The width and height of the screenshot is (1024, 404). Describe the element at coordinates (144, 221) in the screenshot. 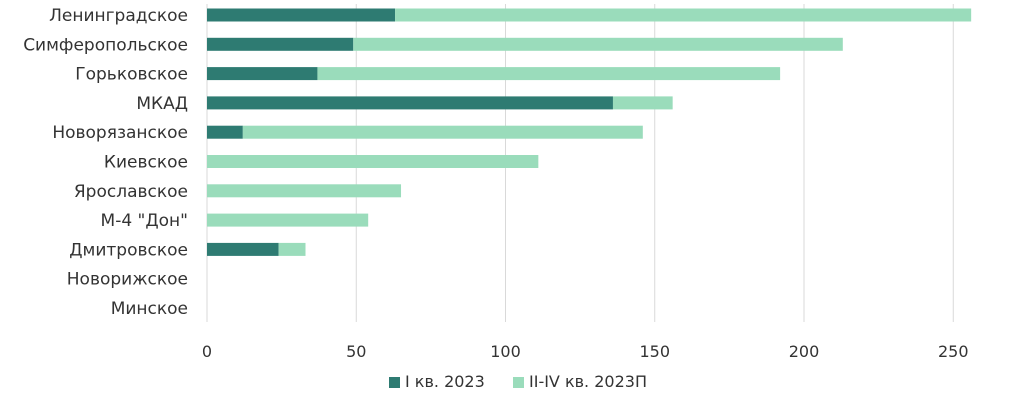

I see `category-label: М-4 "Дон"` at that location.